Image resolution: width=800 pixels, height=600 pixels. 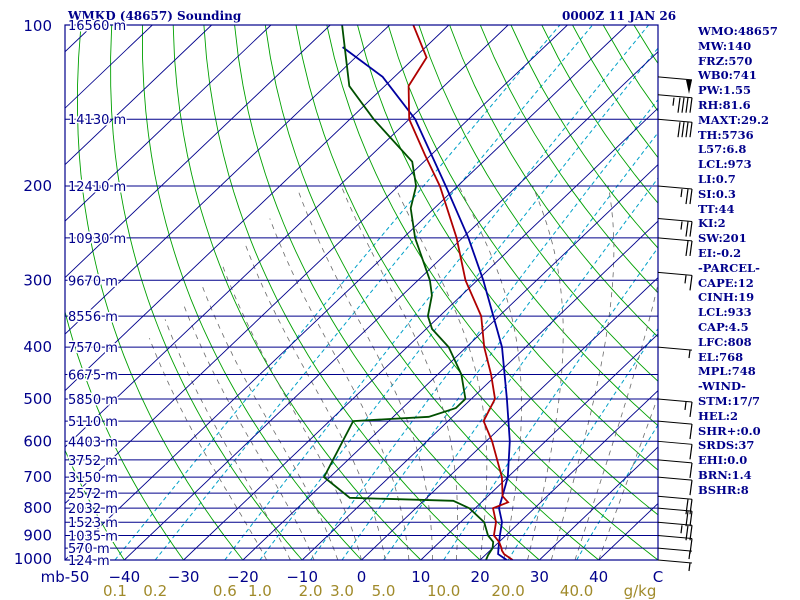 What do you see at coordinates (507, 591) in the screenshot?
I see `mixing-ratio-label: 20.0` at bounding box center [507, 591].